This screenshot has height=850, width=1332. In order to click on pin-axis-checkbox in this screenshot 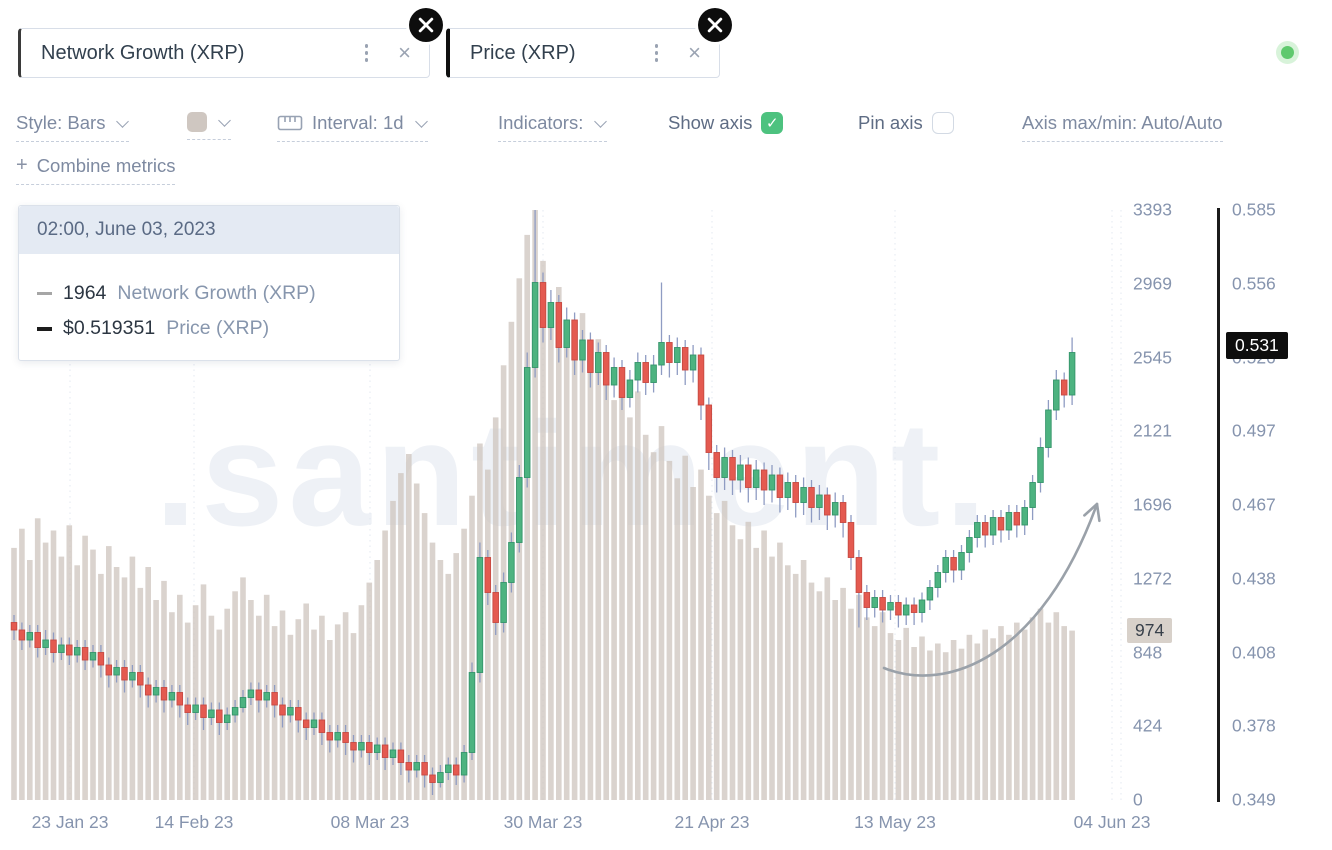, I will do `click(942, 123)`.